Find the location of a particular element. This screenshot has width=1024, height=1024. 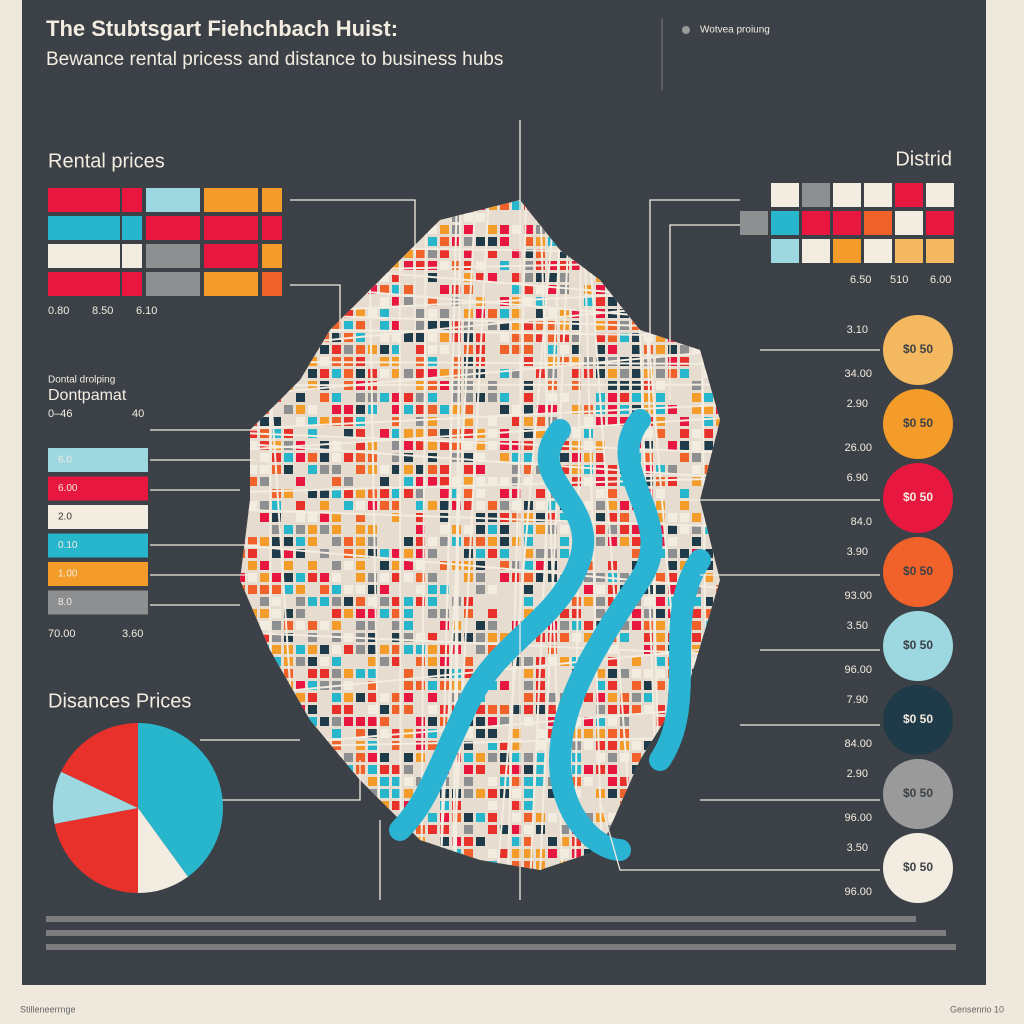

hub-value: 3.50 is located at coordinates (857, 848).